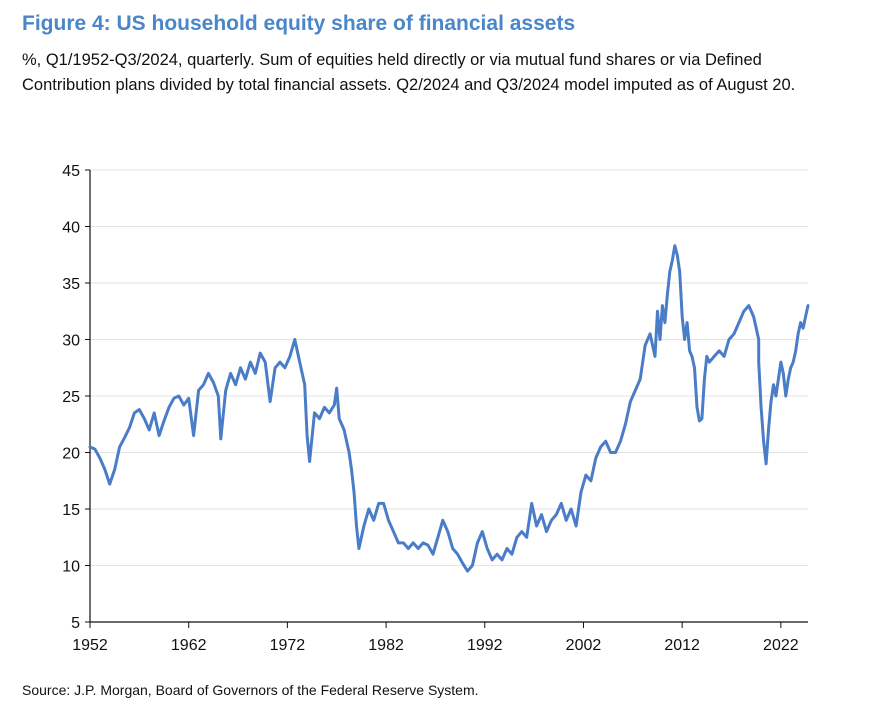  What do you see at coordinates (71, 228) in the screenshot?
I see `y-tick-label-40: 40` at bounding box center [71, 228].